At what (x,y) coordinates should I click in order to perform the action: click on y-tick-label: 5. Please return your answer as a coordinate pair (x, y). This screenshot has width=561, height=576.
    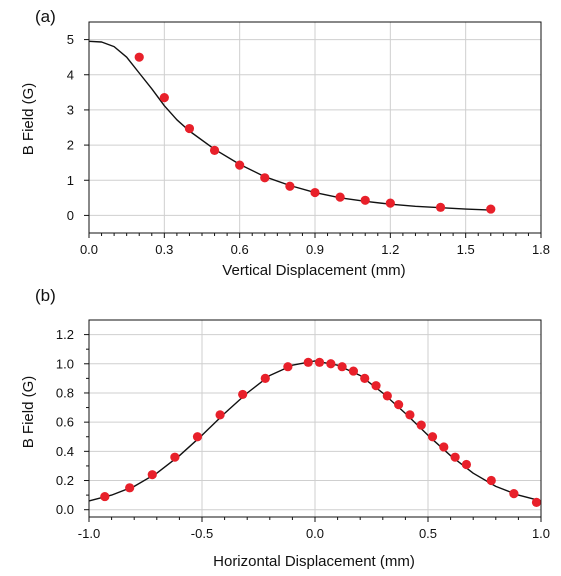
    Looking at the image, I should click on (70, 39).